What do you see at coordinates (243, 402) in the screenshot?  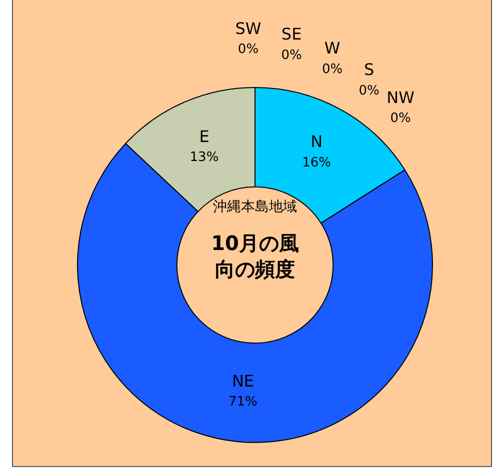 I see `data-label: 71%` at bounding box center [243, 402].